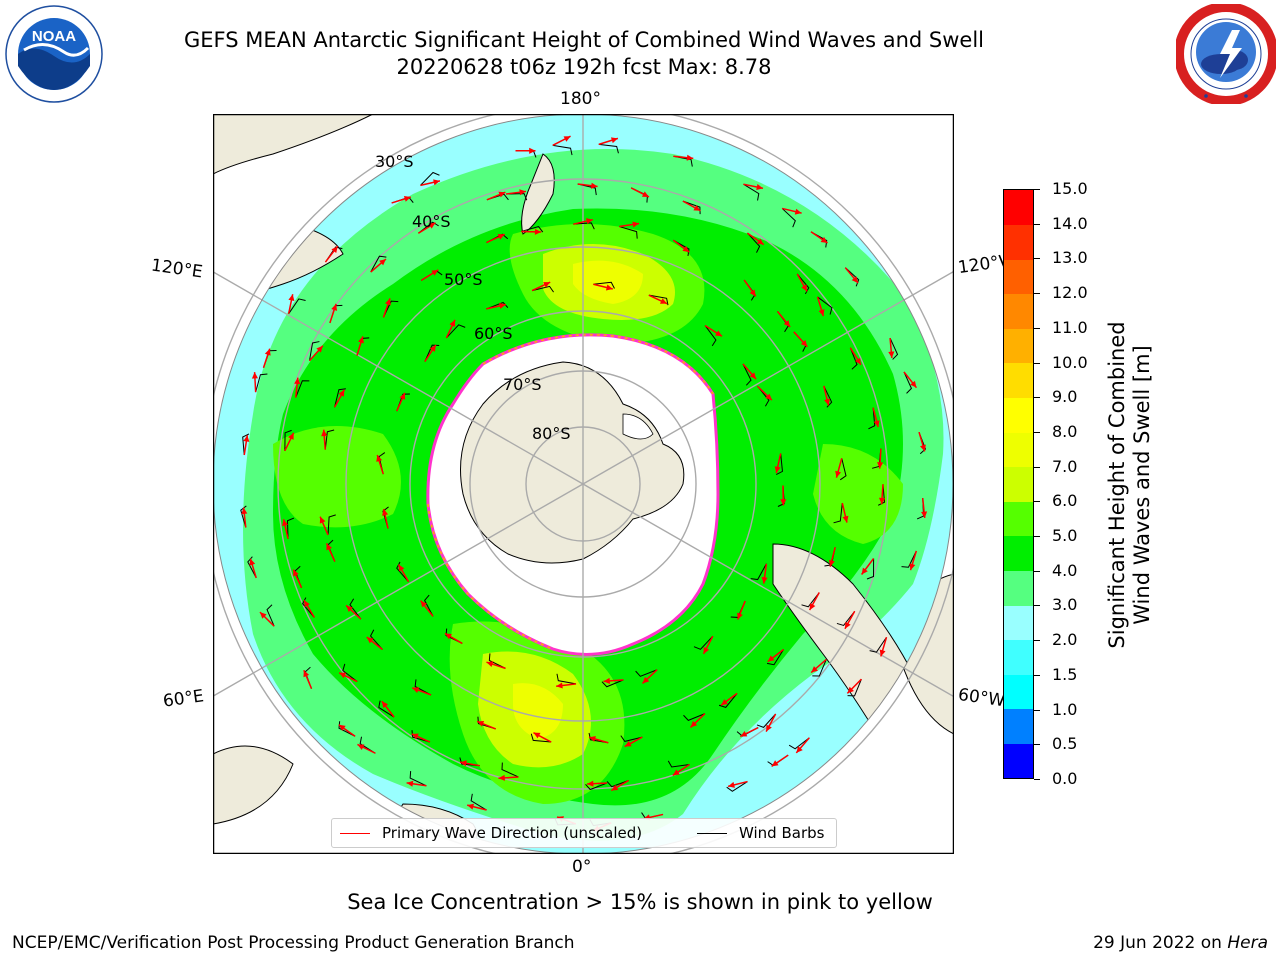 The height and width of the screenshot is (960, 1280). Describe the element at coordinates (176, 269) in the screenshot. I see `lon-label-120e: 120°E` at that location.